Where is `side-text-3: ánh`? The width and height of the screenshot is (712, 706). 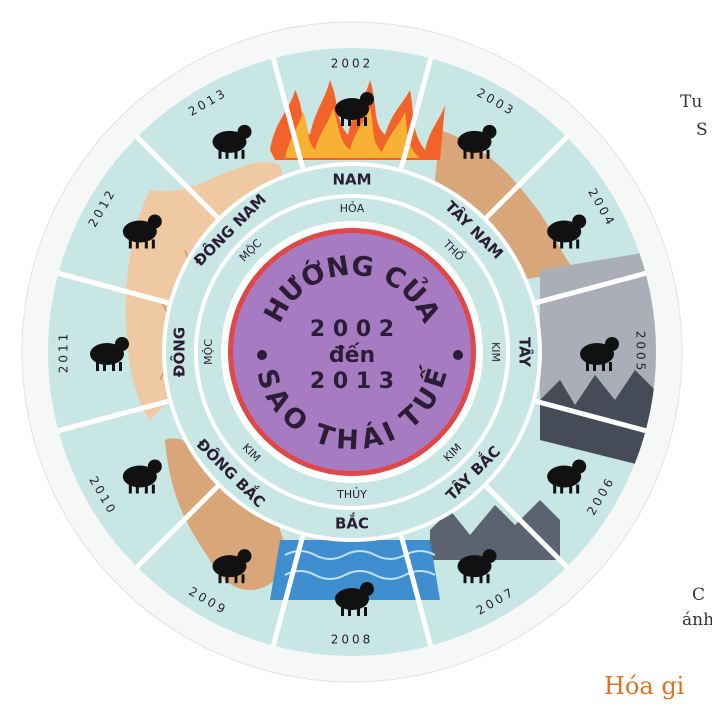 side-text-3: ánh is located at coordinates (697, 620).